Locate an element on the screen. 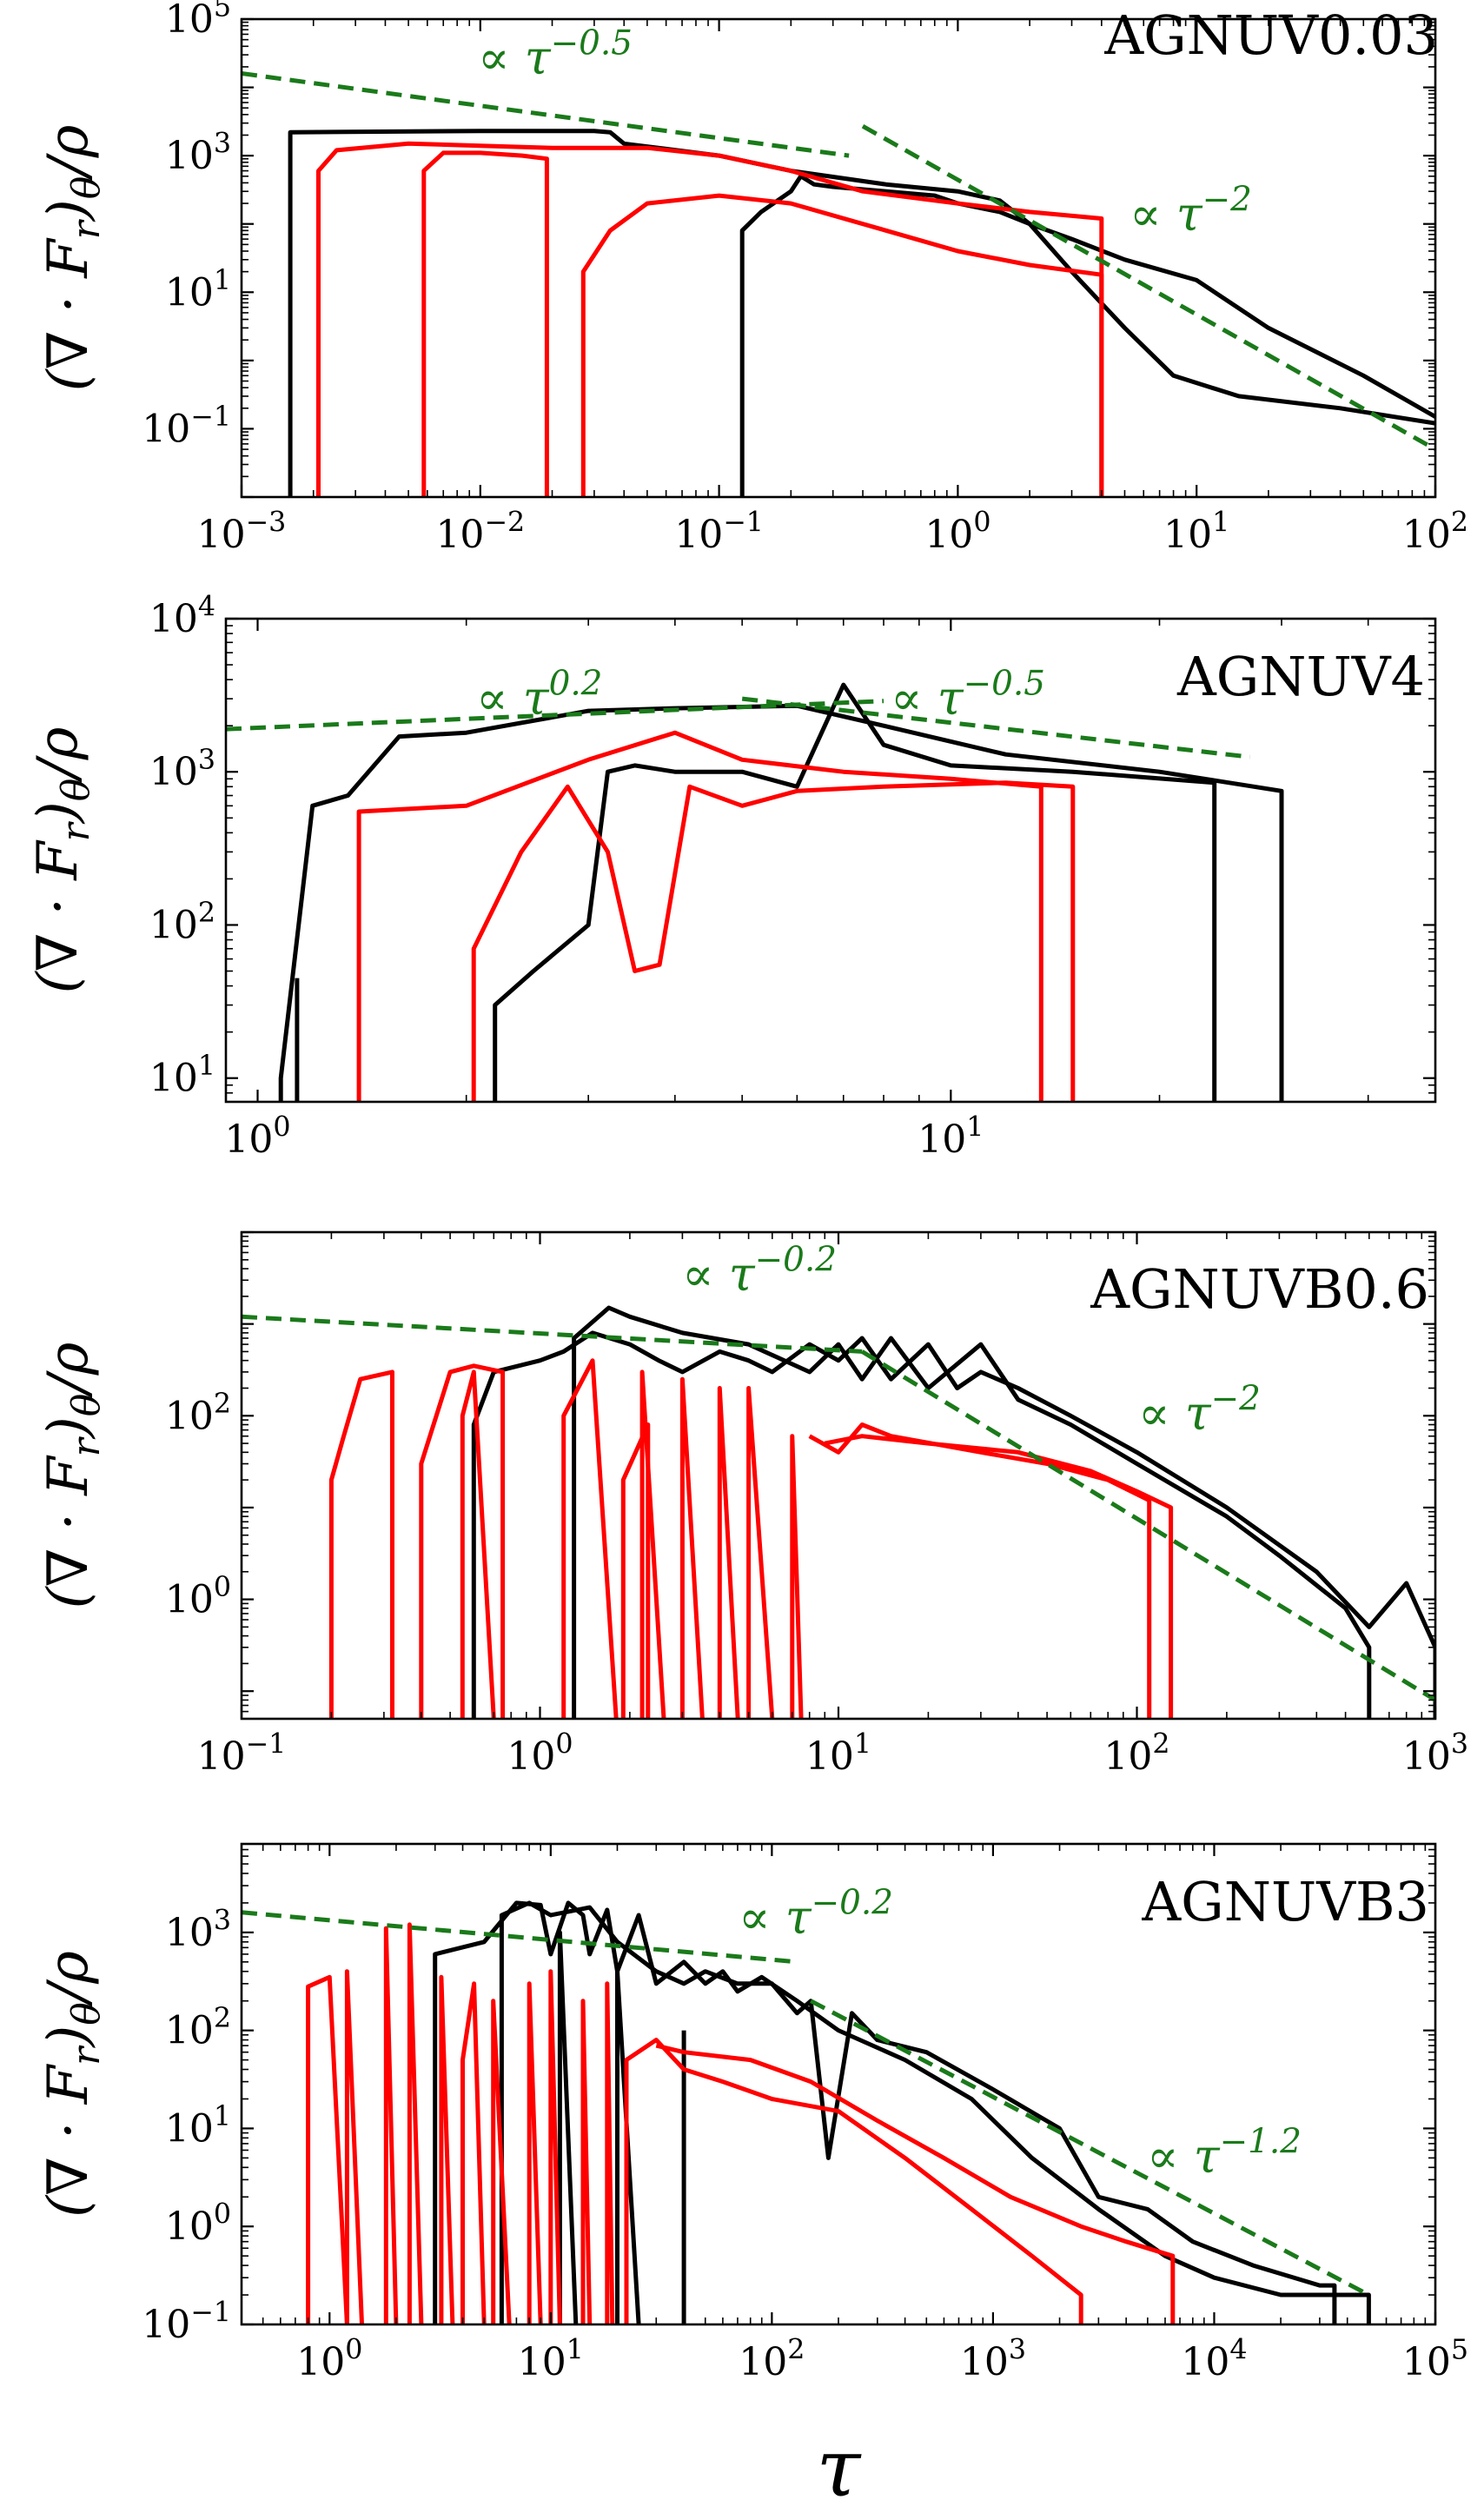  y-tick-label: 105 is located at coordinates (198, 21).